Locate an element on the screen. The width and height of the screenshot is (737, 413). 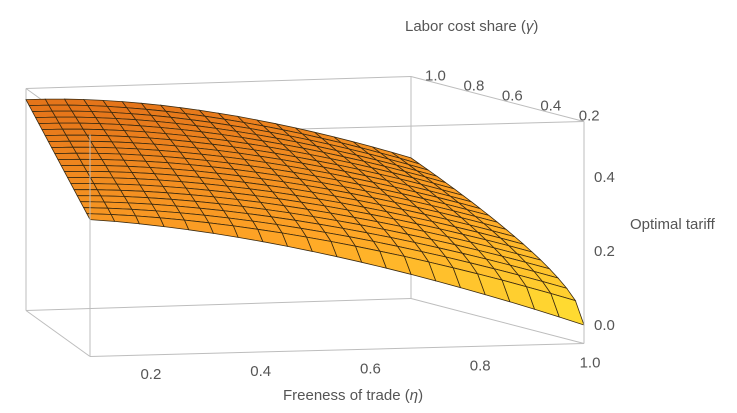
x-tick-label: 1.0 is located at coordinates (590, 363).